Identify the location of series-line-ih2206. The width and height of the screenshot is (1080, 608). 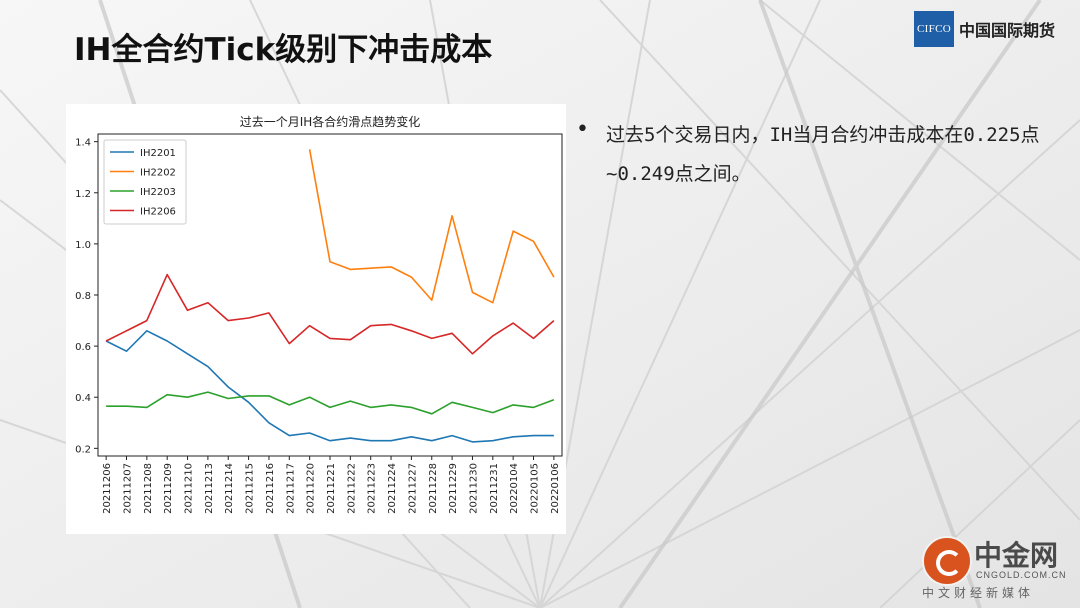
(330, 314).